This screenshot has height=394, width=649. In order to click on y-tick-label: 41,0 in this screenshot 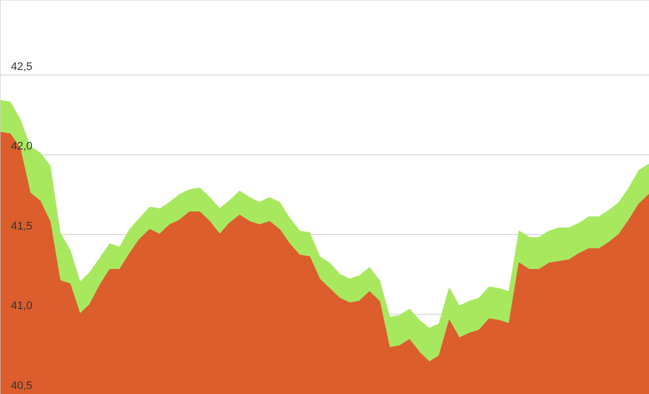, I will do `click(21, 306)`.